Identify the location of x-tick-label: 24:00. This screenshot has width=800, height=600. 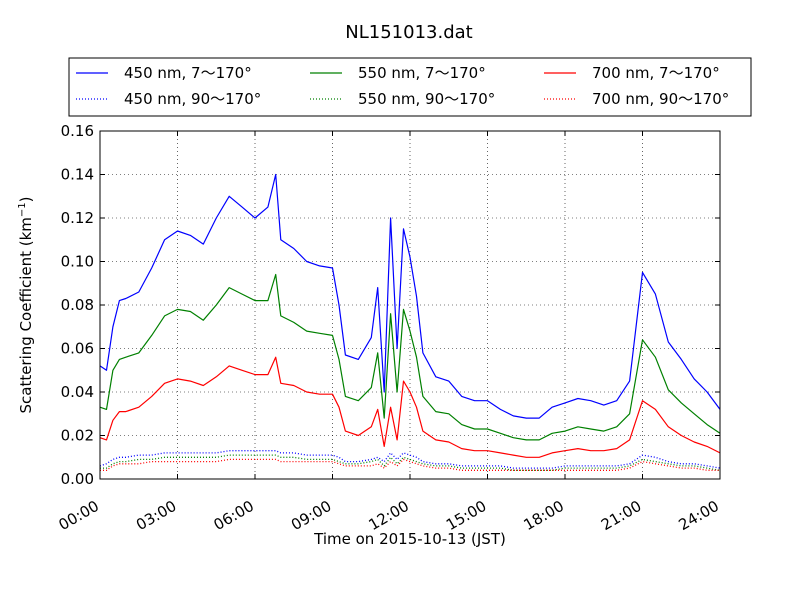
(699, 515).